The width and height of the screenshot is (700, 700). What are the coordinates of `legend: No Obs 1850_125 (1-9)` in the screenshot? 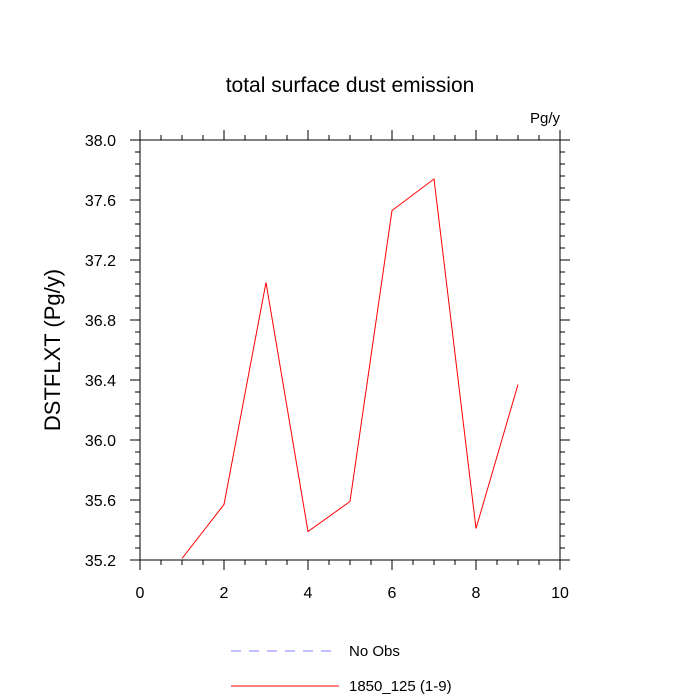 It's located at (341, 669).